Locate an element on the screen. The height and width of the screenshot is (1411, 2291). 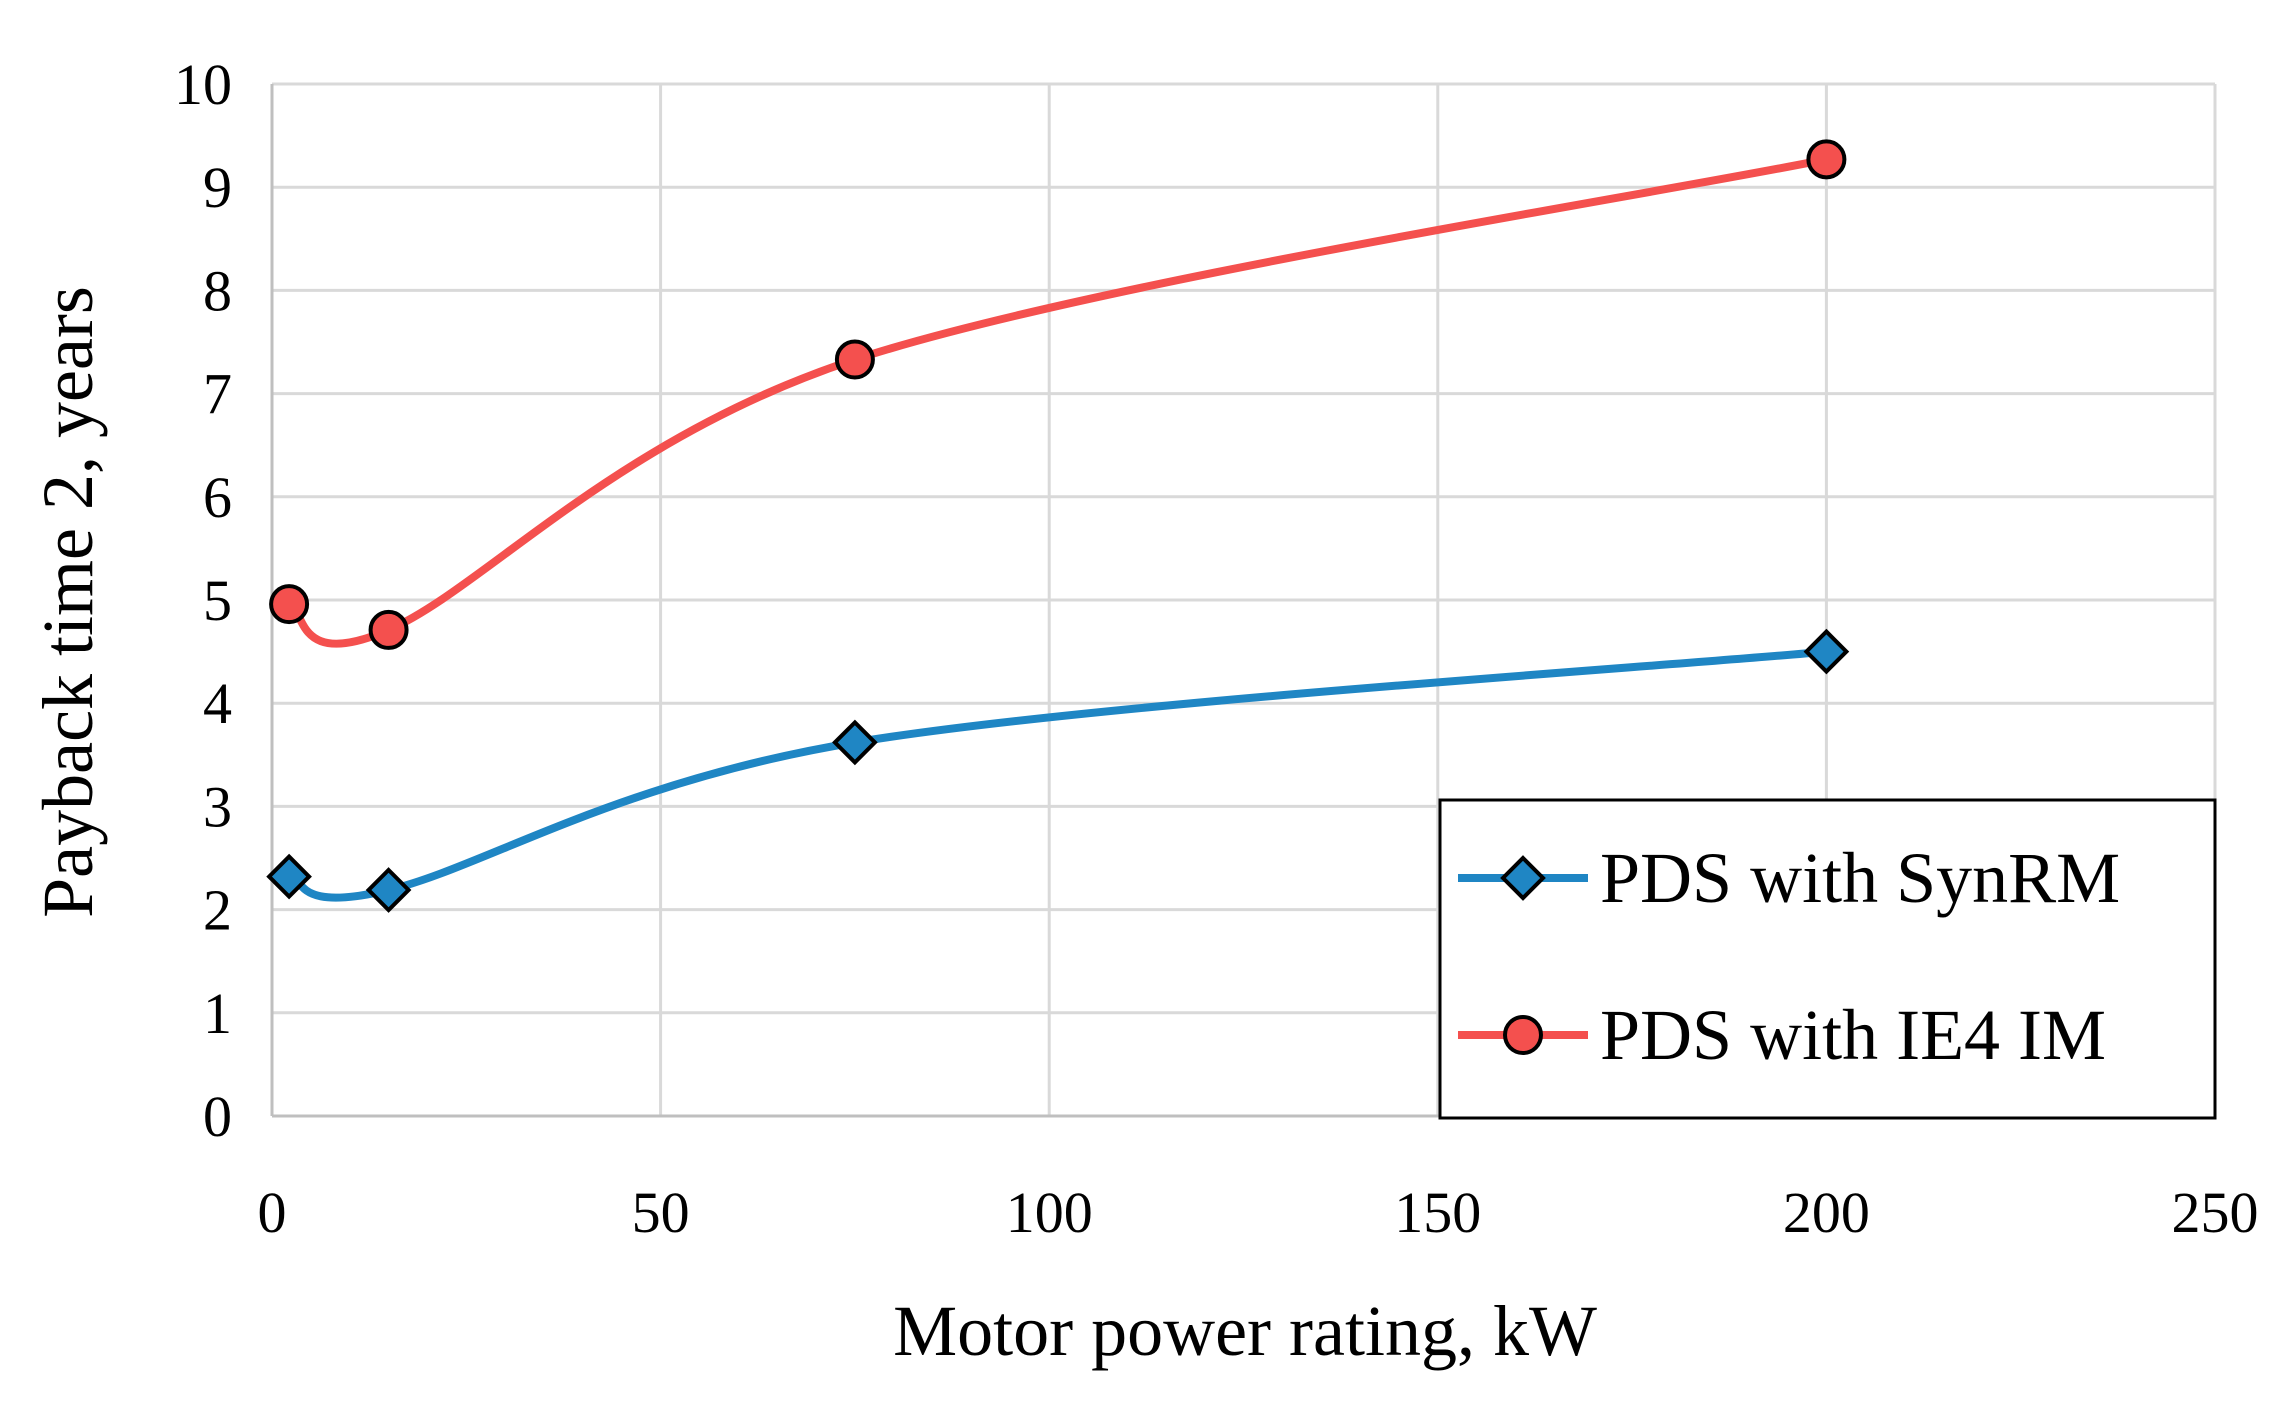
x-tick-label: 100 is located at coordinates (1049, 1212).